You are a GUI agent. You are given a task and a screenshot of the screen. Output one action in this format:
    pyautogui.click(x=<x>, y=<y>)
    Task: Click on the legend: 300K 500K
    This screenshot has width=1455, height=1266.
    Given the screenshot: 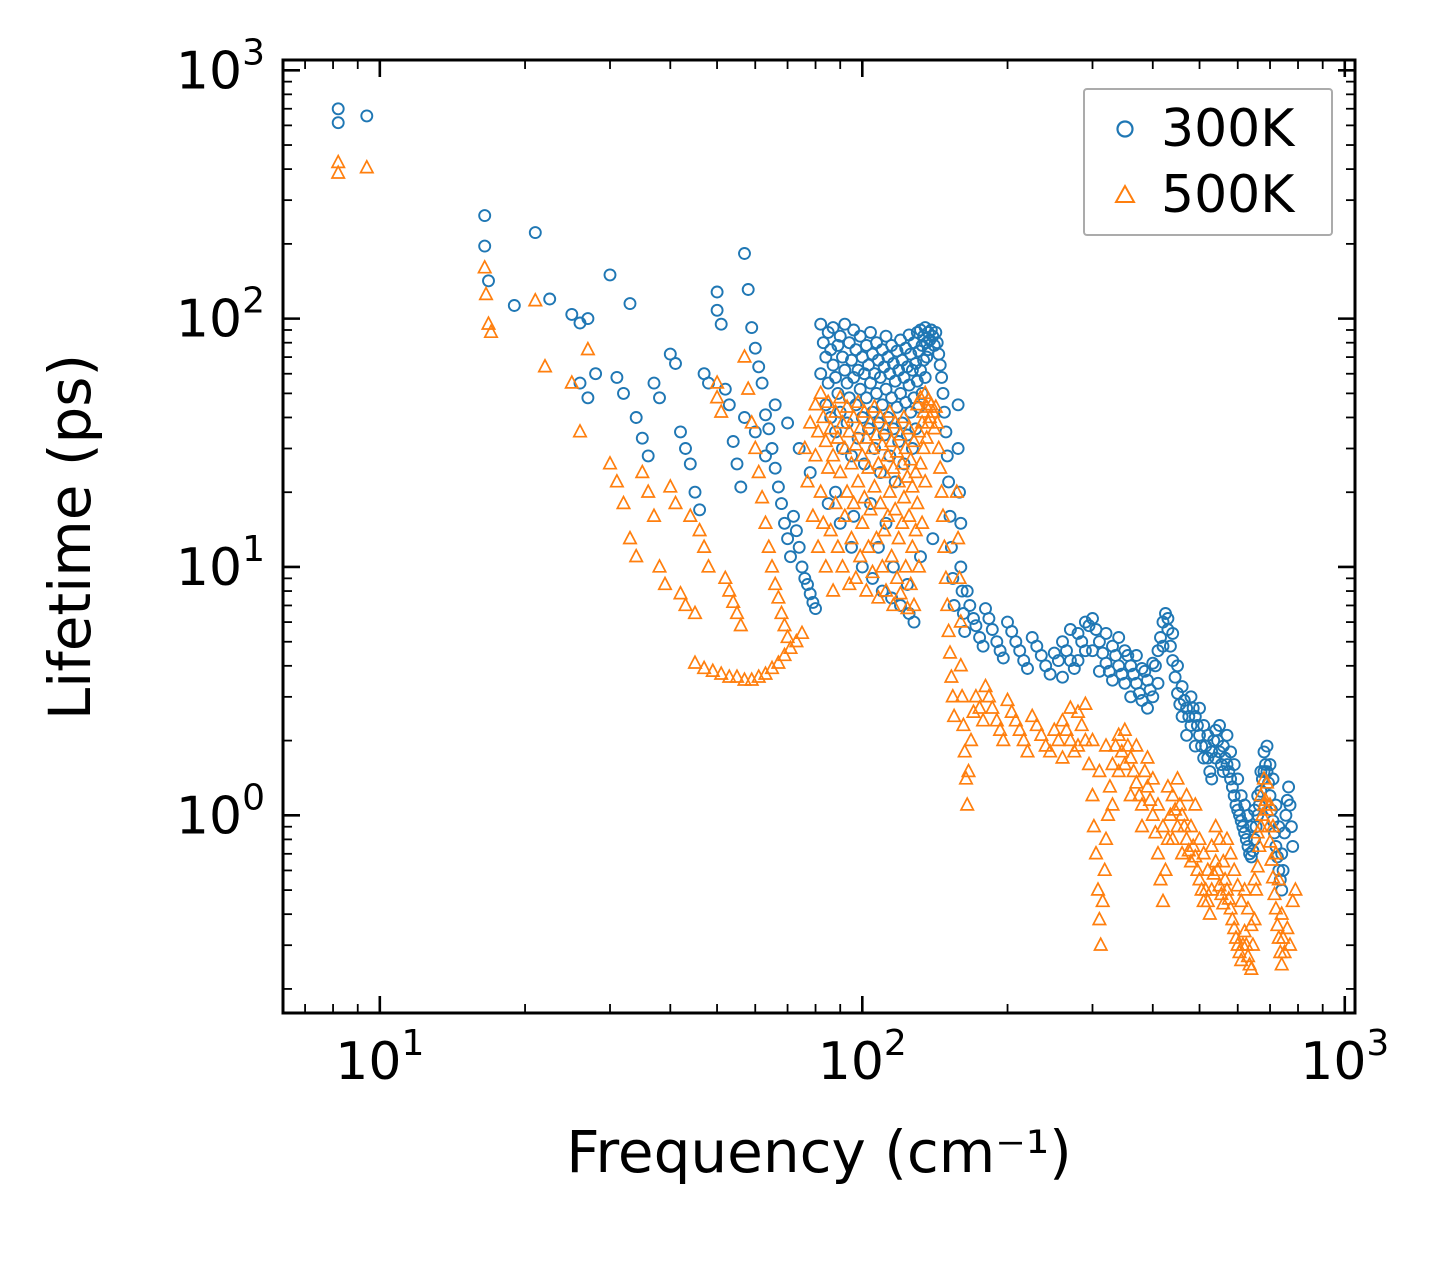 What is the action you would take?
    pyautogui.click(x=1208, y=162)
    